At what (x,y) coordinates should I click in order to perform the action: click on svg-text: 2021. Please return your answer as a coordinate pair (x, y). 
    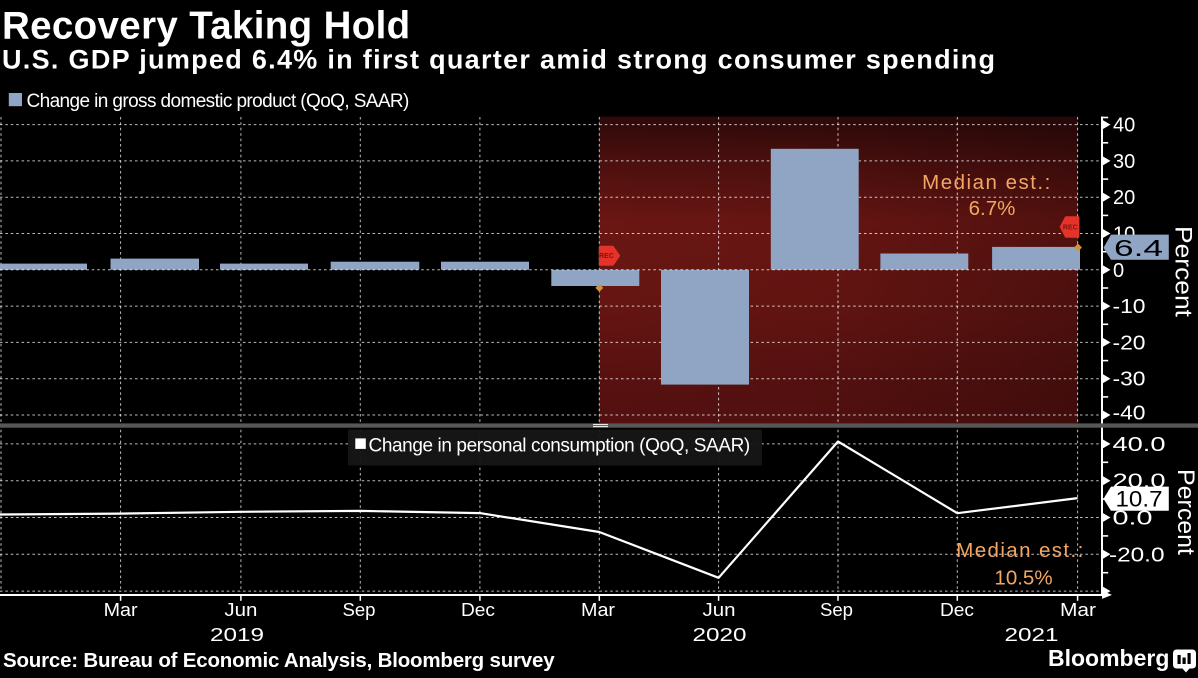
    Looking at the image, I should click on (1032, 634).